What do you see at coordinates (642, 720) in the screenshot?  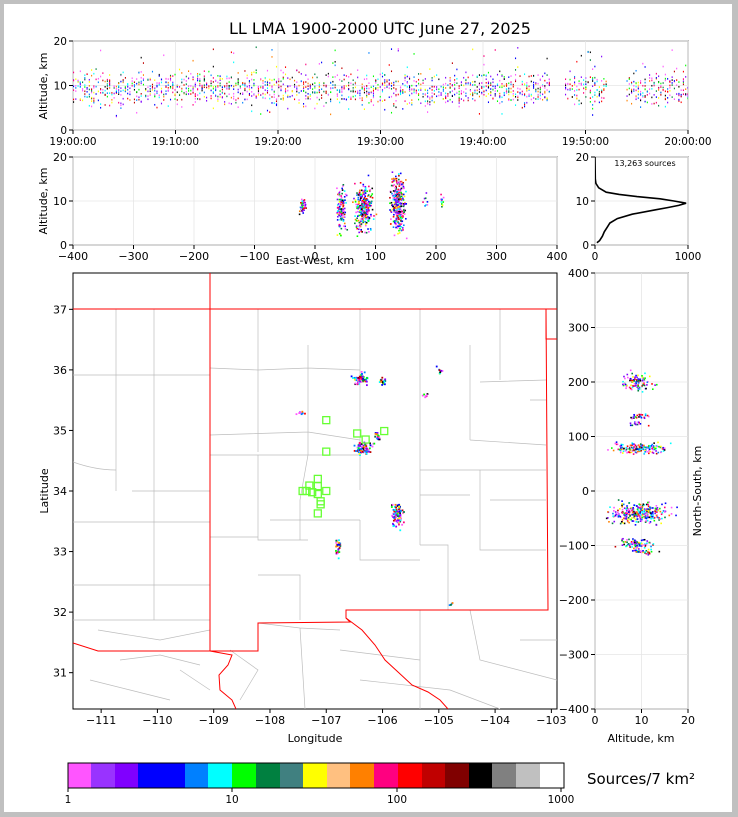 I see `altitude-ns-xtick-label: 10` at bounding box center [642, 720].